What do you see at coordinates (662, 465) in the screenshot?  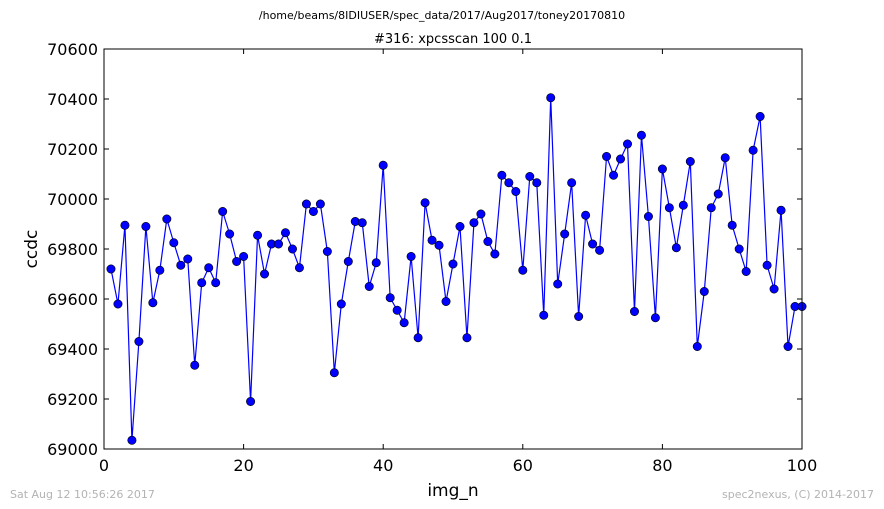 I see `x-tick-label: 80` at bounding box center [662, 465].